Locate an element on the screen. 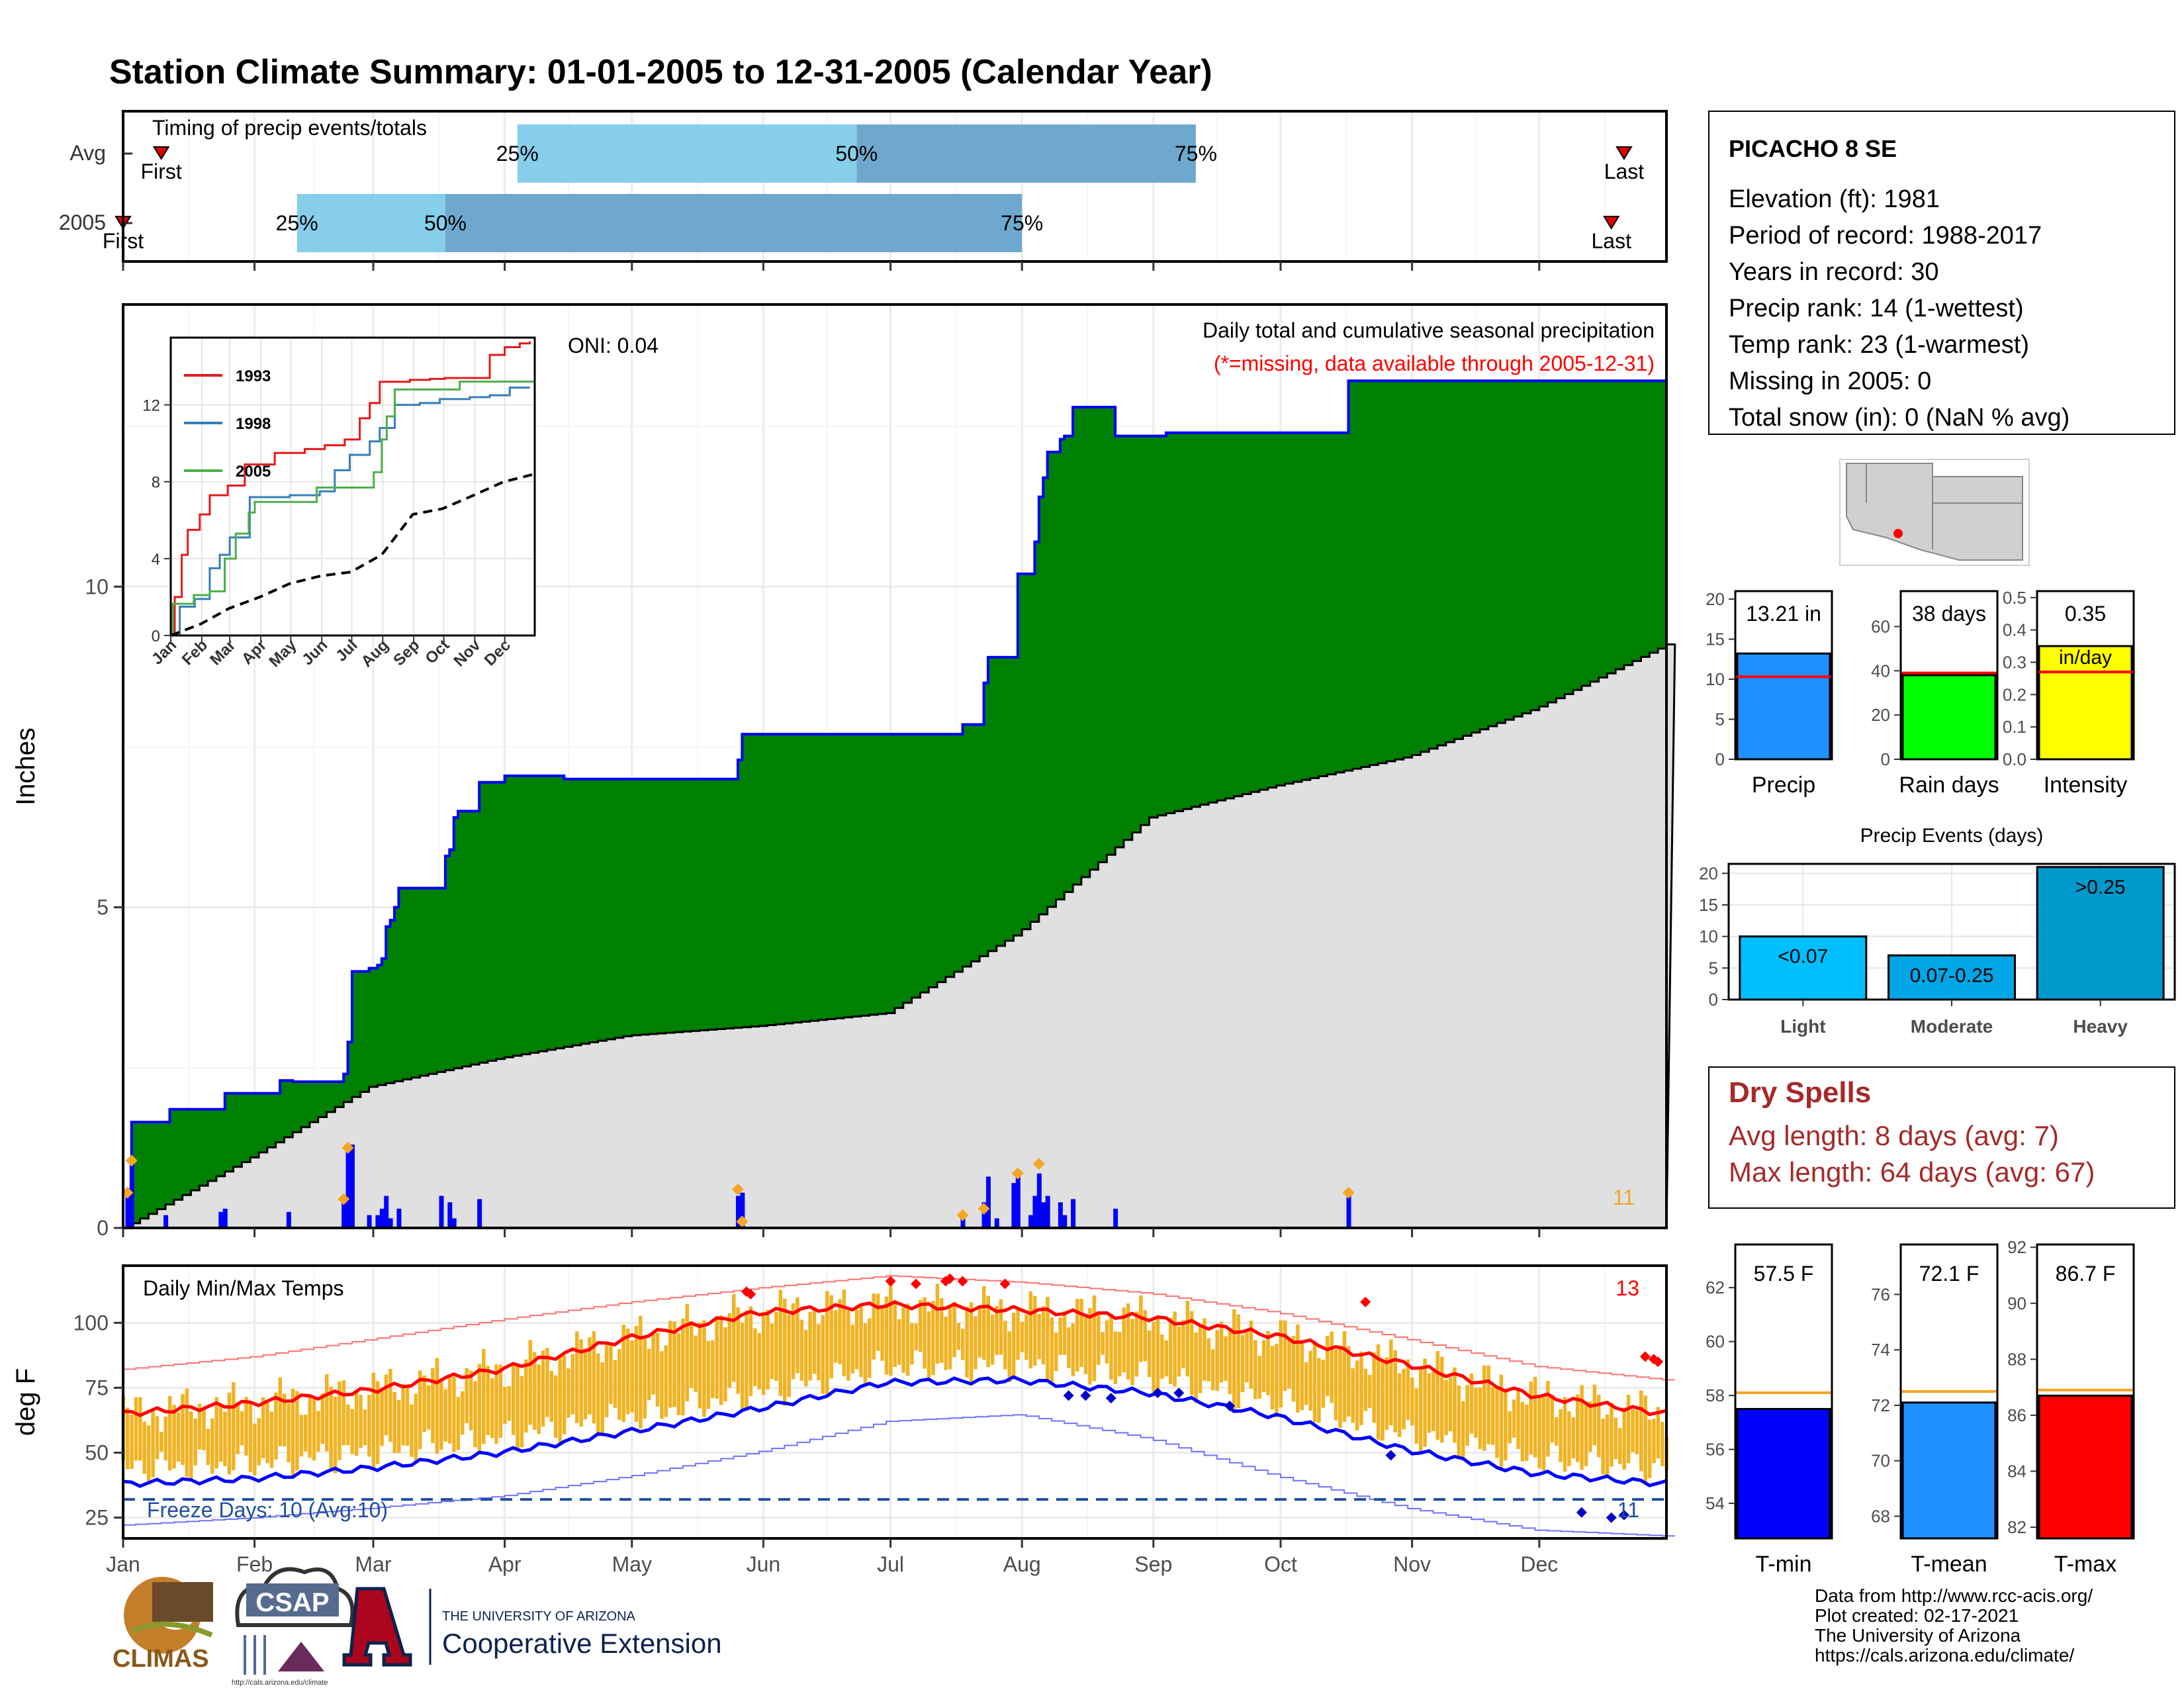 This screenshot has width=2184, height=1688. precip-ytick-label-2: 10 is located at coordinates (97, 586).